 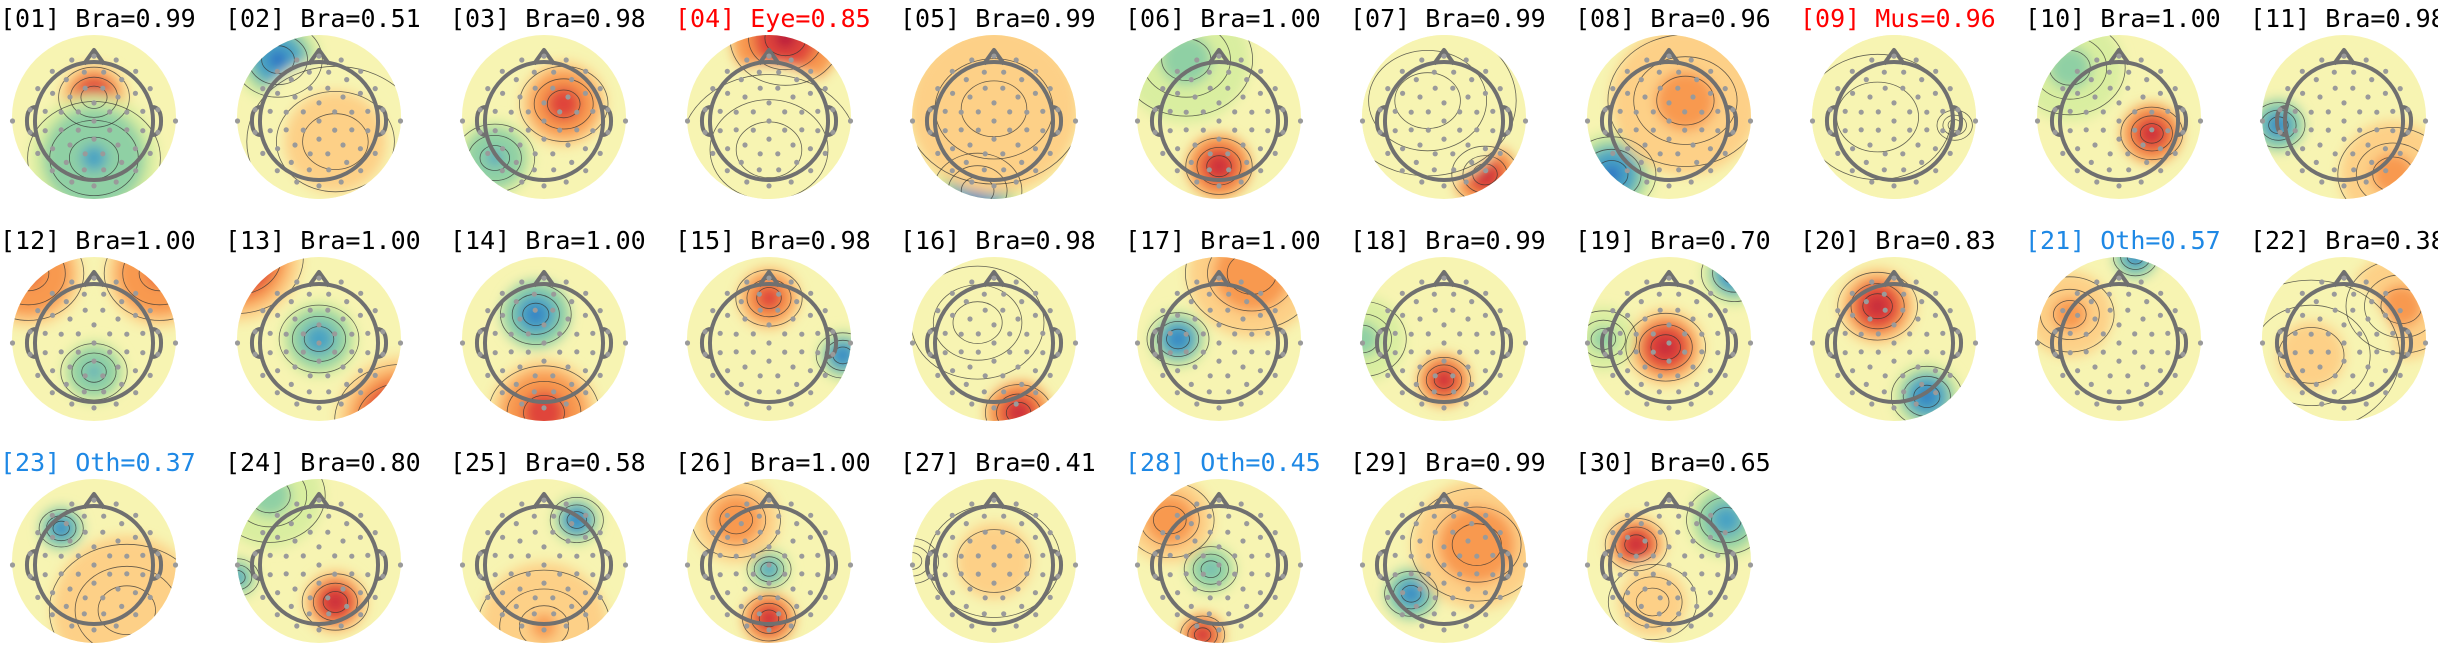 What do you see at coordinates (1673, 241) in the screenshot?
I see `component-label: [19] Bra=0.70` at bounding box center [1673, 241].